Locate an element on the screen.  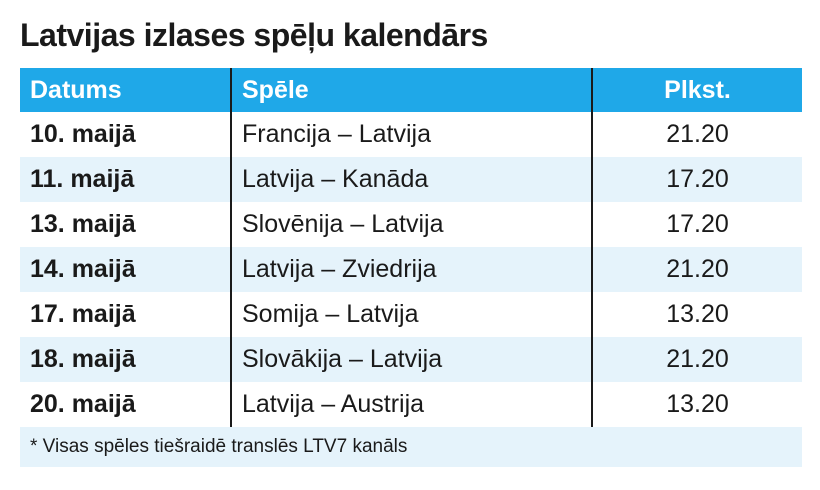
row-date: 14. maijā is located at coordinates (126, 269).